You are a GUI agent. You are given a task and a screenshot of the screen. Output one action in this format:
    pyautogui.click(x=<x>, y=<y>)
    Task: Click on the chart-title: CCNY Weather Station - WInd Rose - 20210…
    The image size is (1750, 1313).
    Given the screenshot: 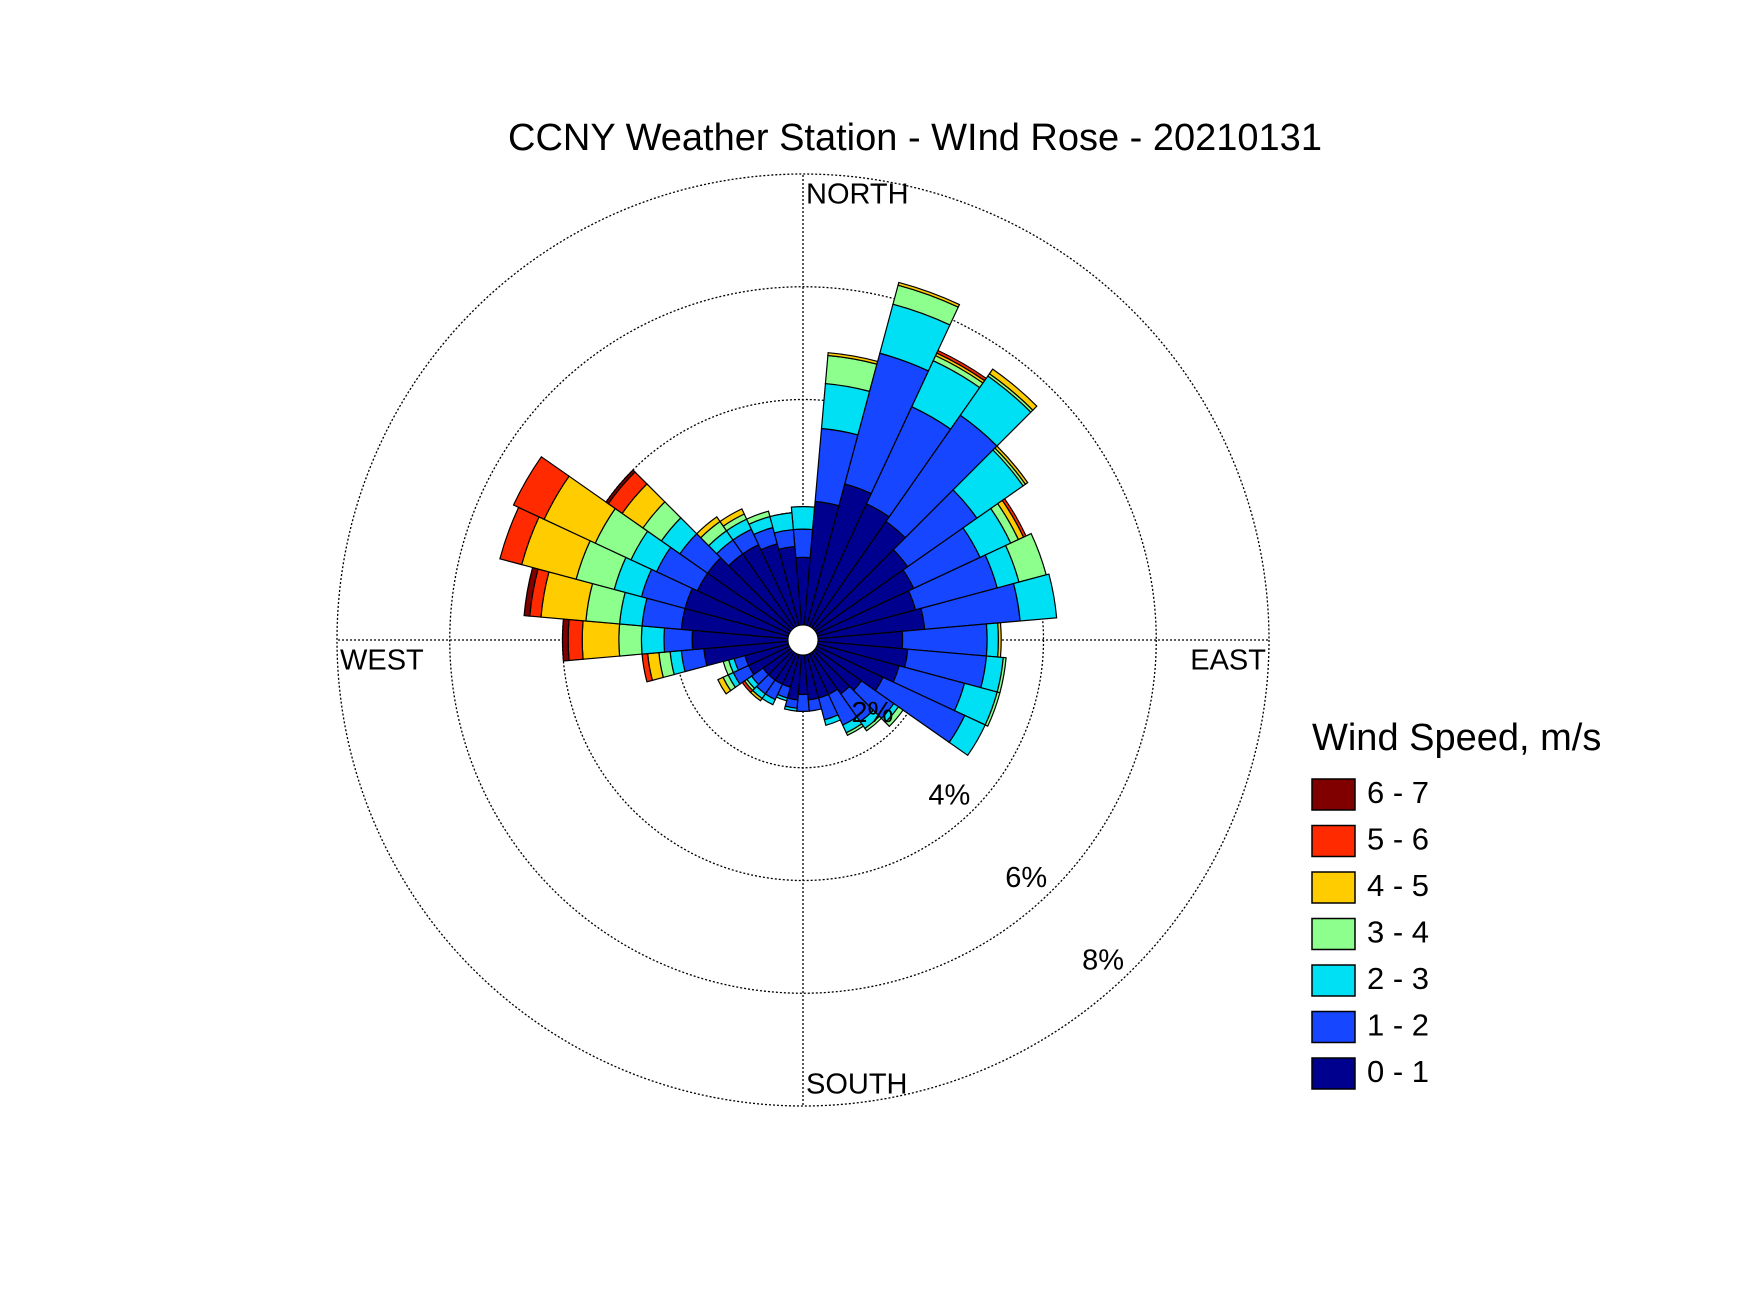 What is the action you would take?
    pyautogui.click(x=915, y=138)
    